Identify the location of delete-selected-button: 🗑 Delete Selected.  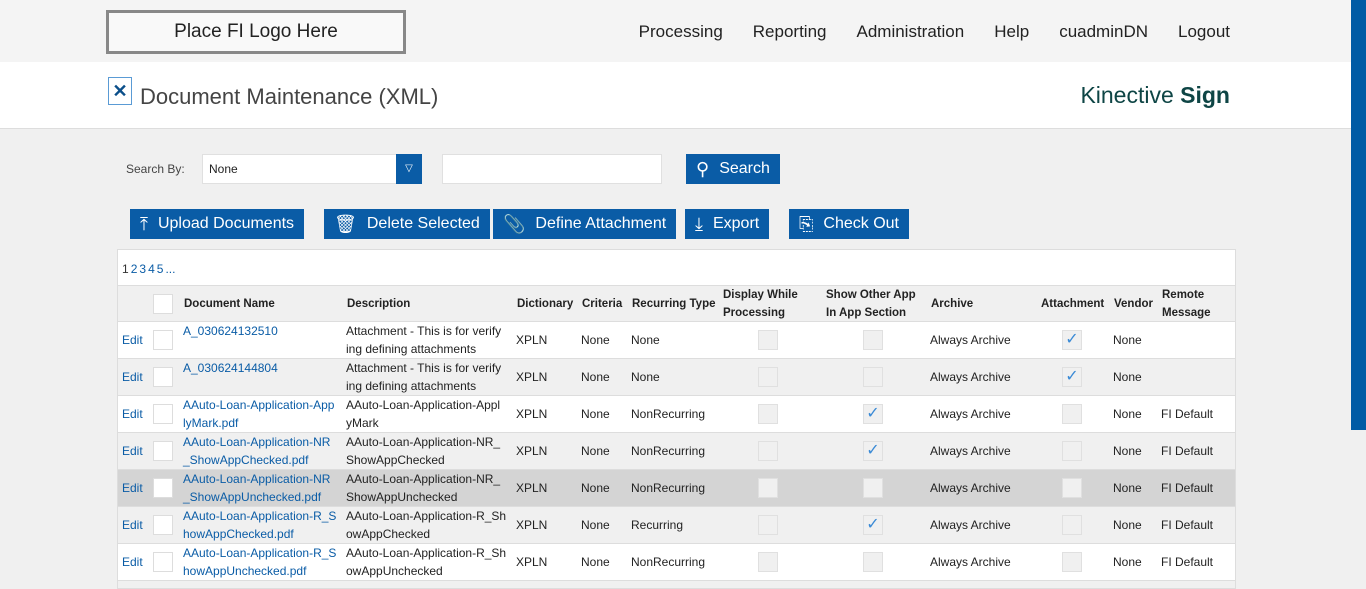
(407, 224).